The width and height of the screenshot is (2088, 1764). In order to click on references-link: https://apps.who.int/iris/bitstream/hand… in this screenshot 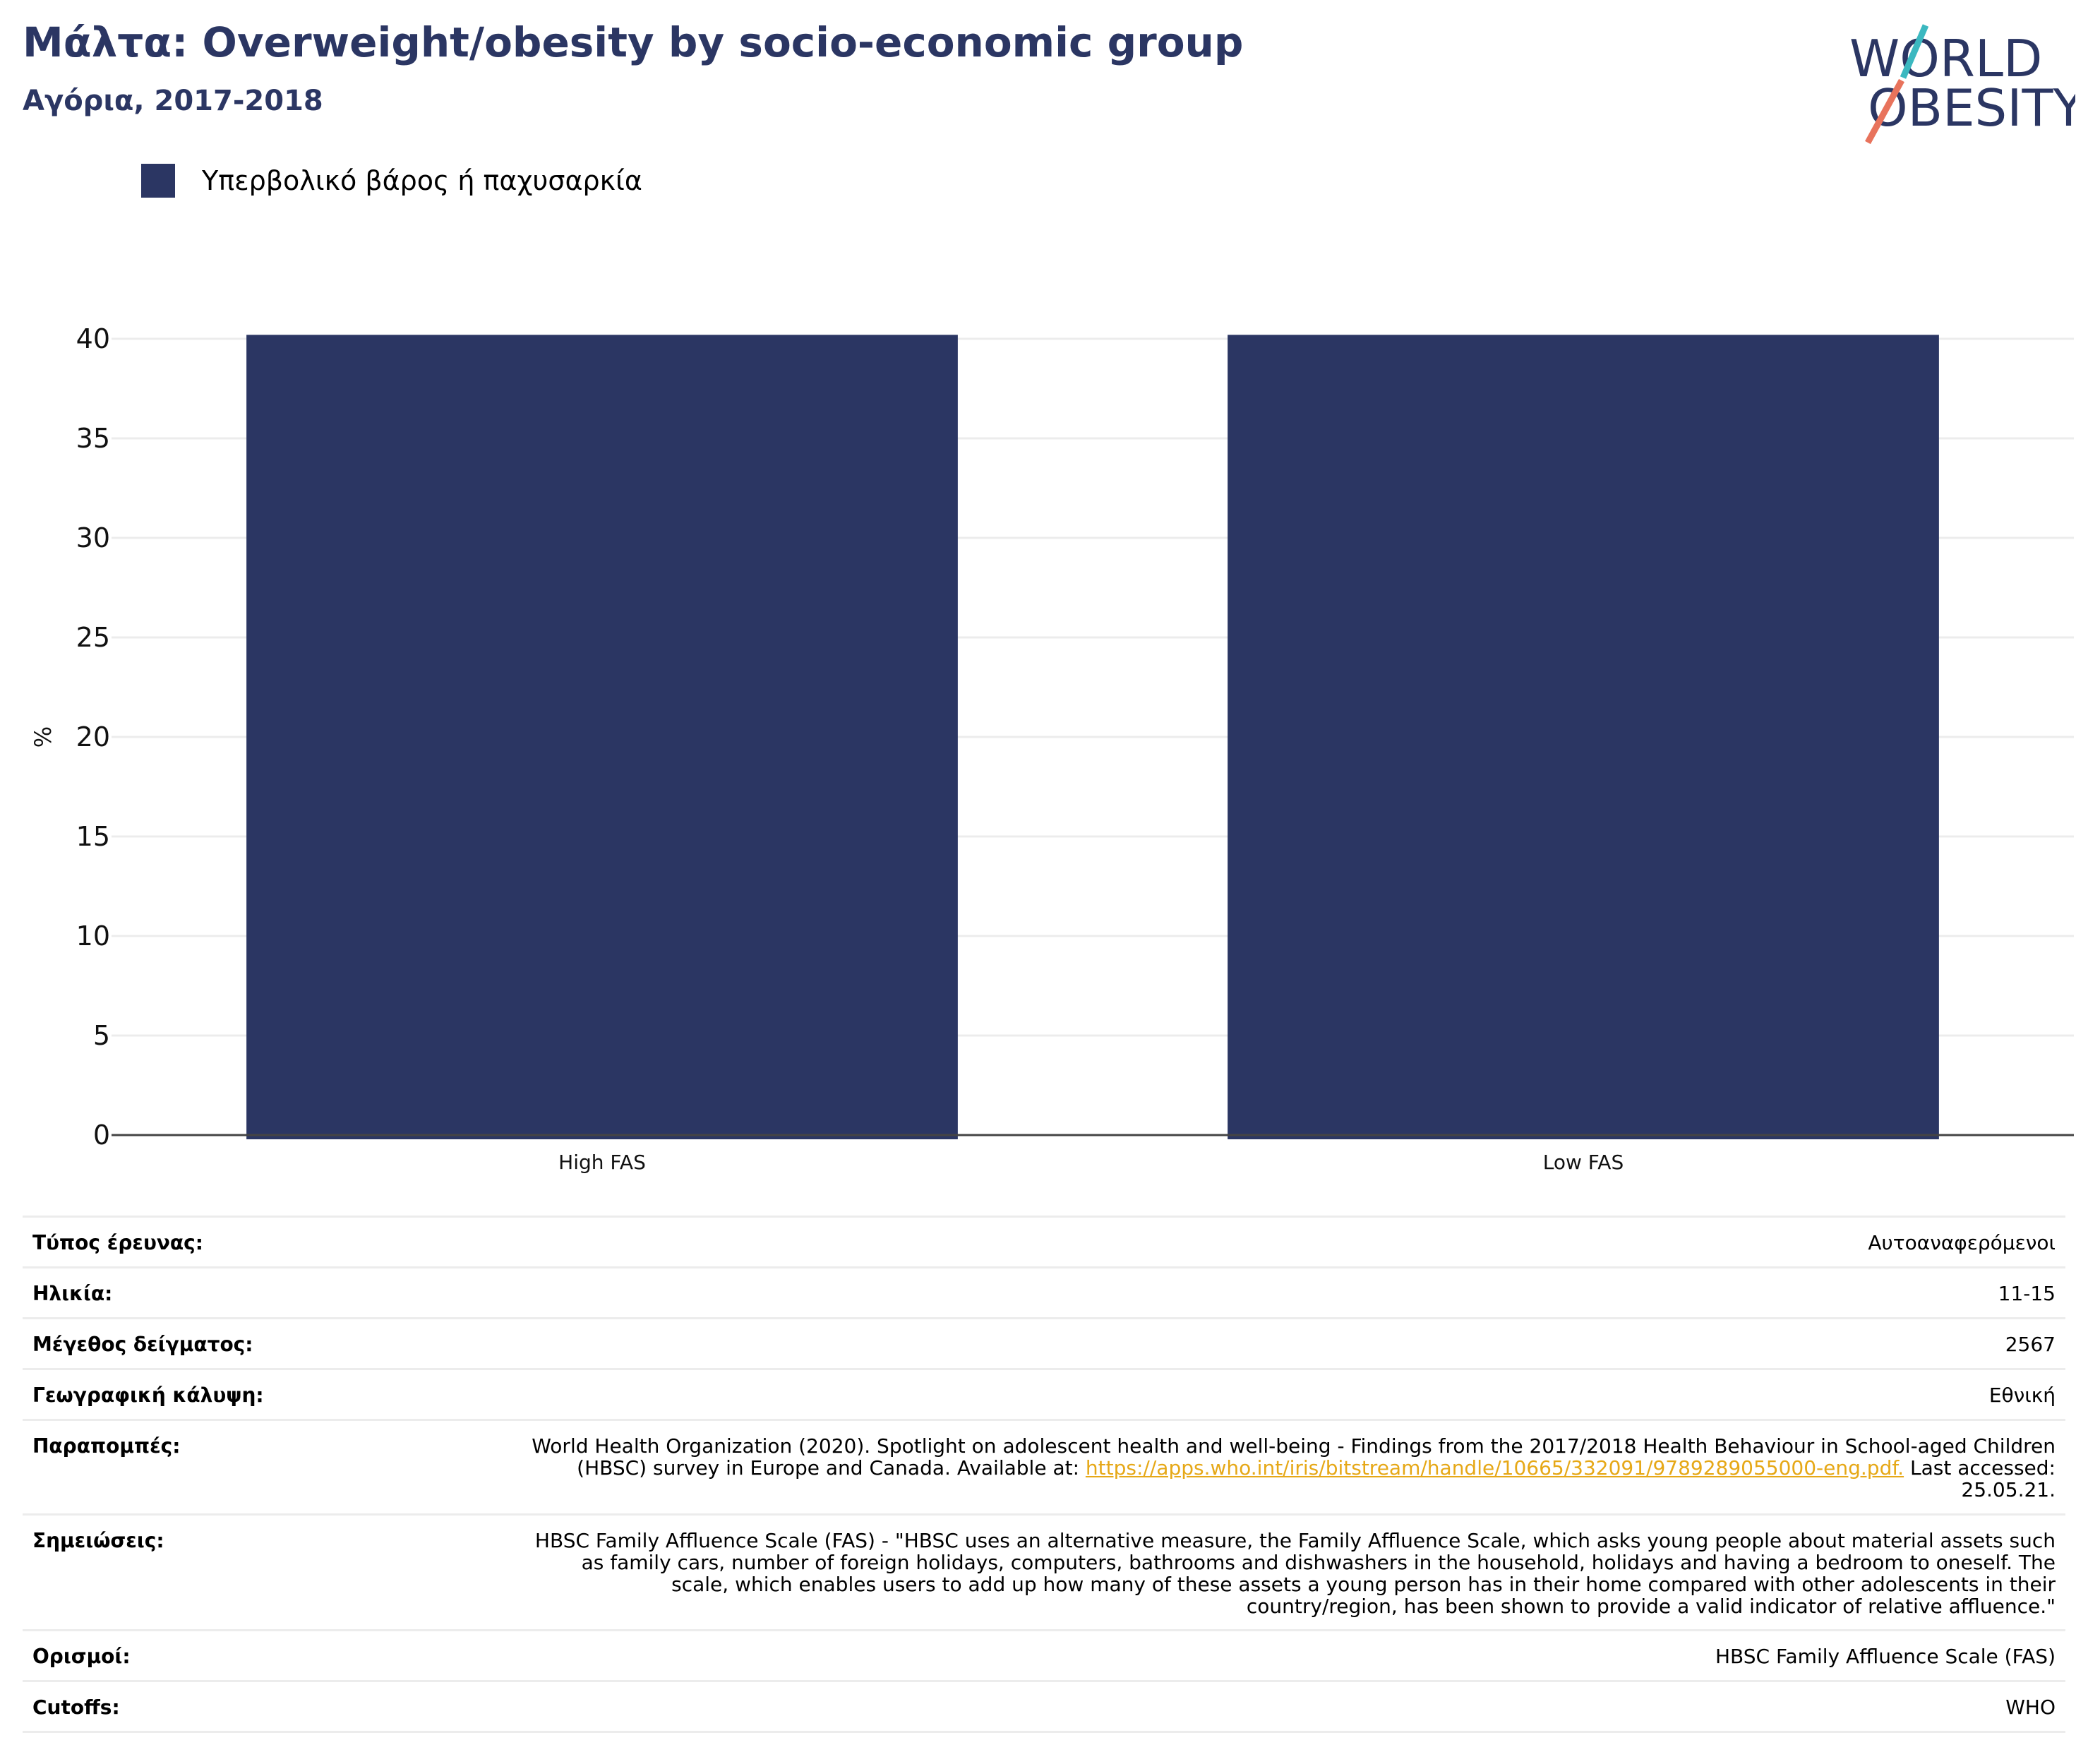, I will do `click(1495, 1468)`.